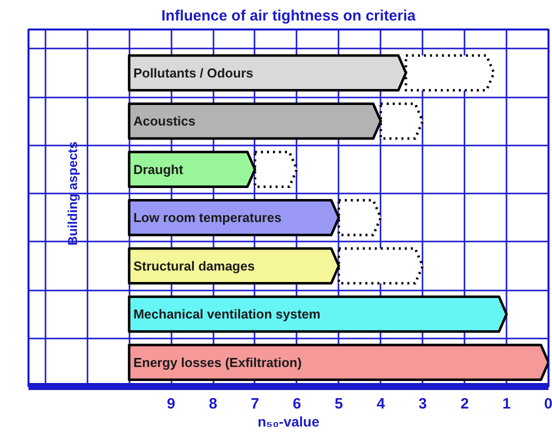 The width and height of the screenshot is (552, 432). I want to click on y-tick-label: Structural damages, so click(194, 266).